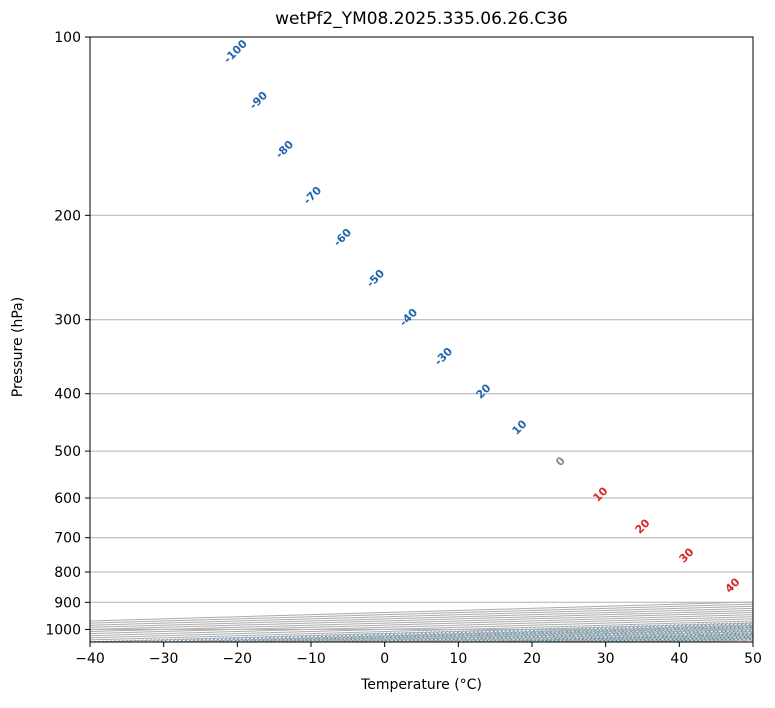  Describe the element at coordinates (375, 278) in the screenshot. I see `dry-adiabat-label: -50` at that location.